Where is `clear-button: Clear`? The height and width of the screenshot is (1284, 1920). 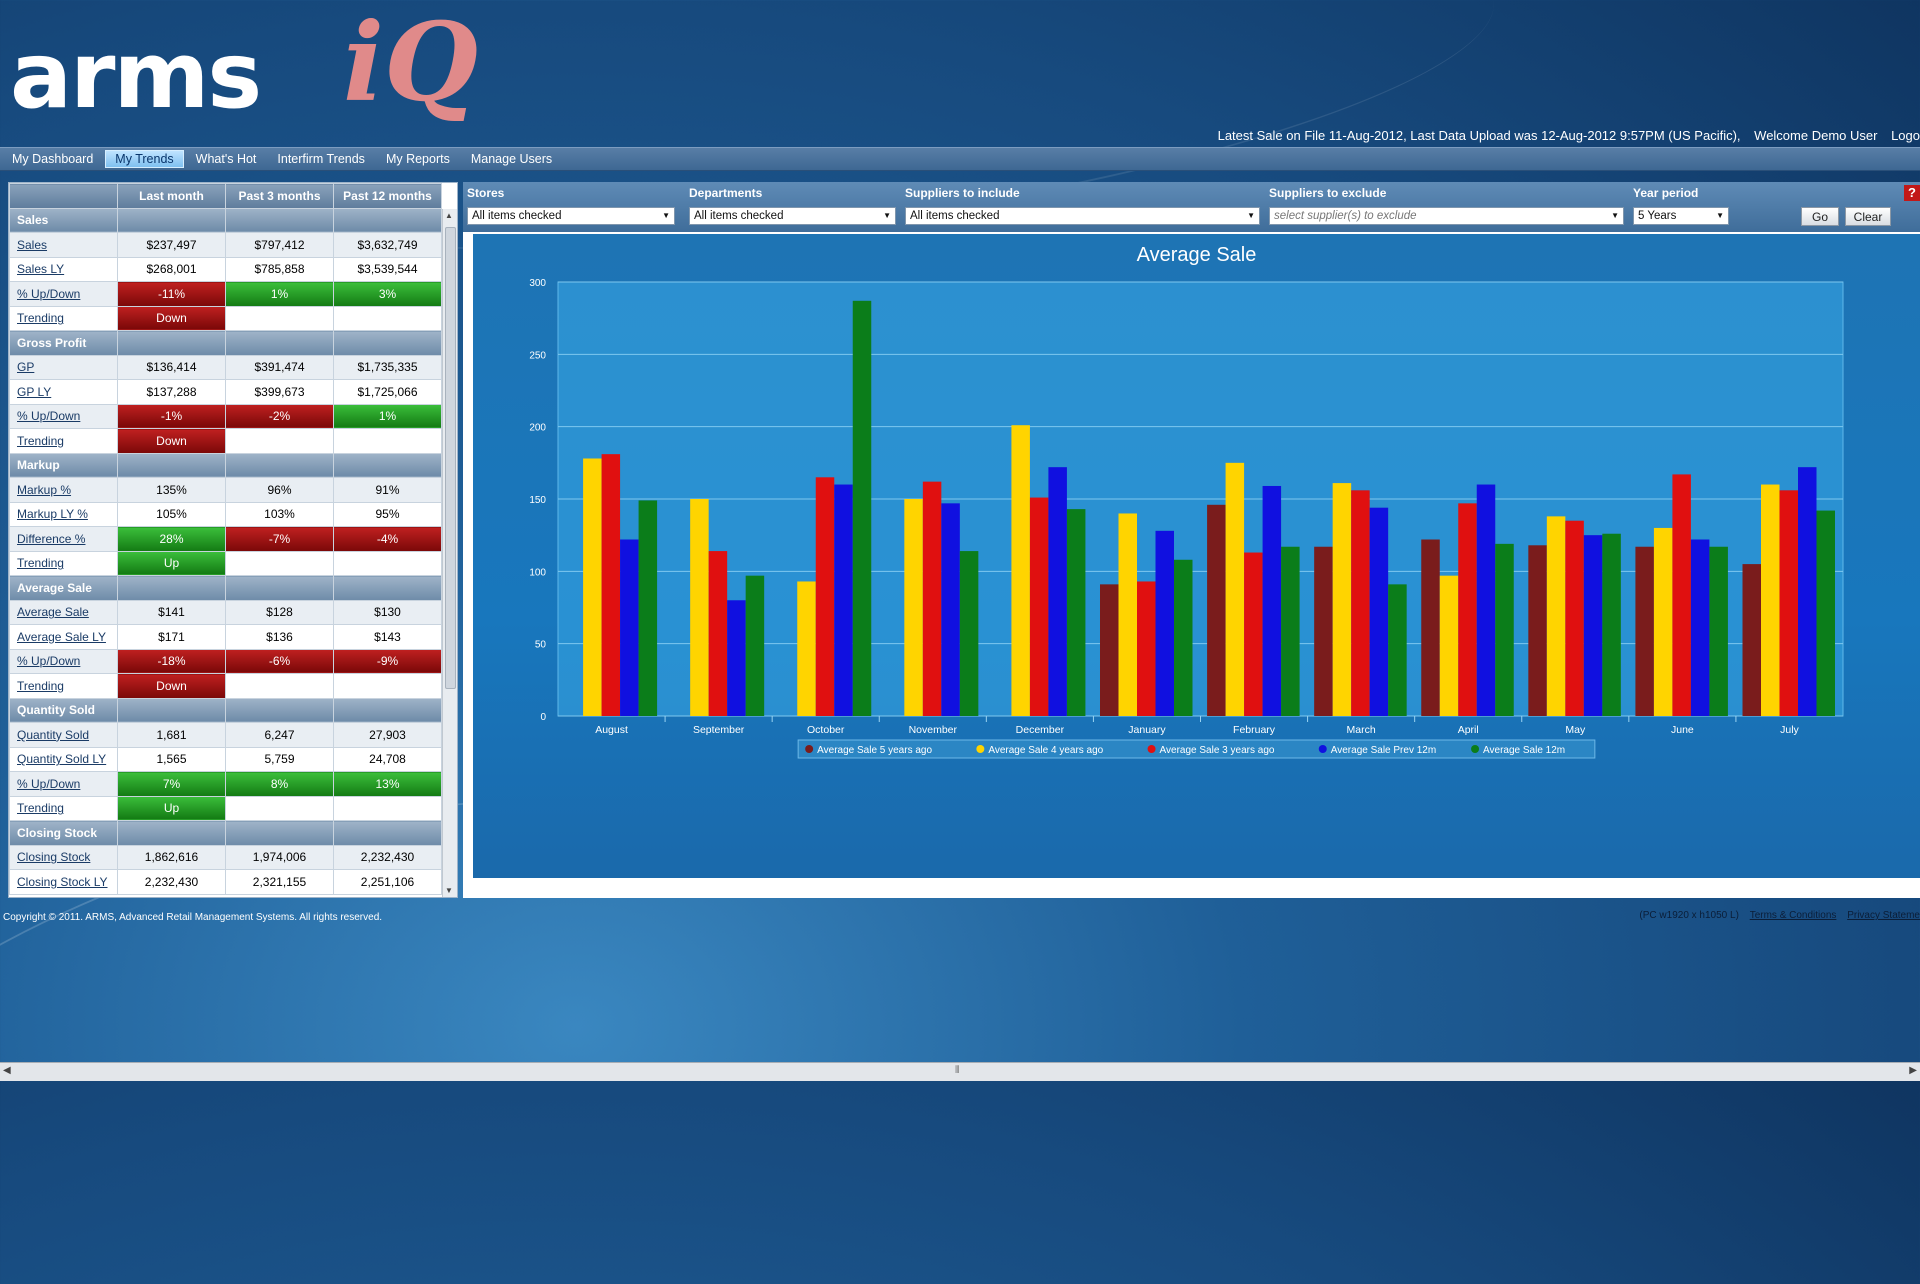
clear-button: Clear is located at coordinates (1868, 216).